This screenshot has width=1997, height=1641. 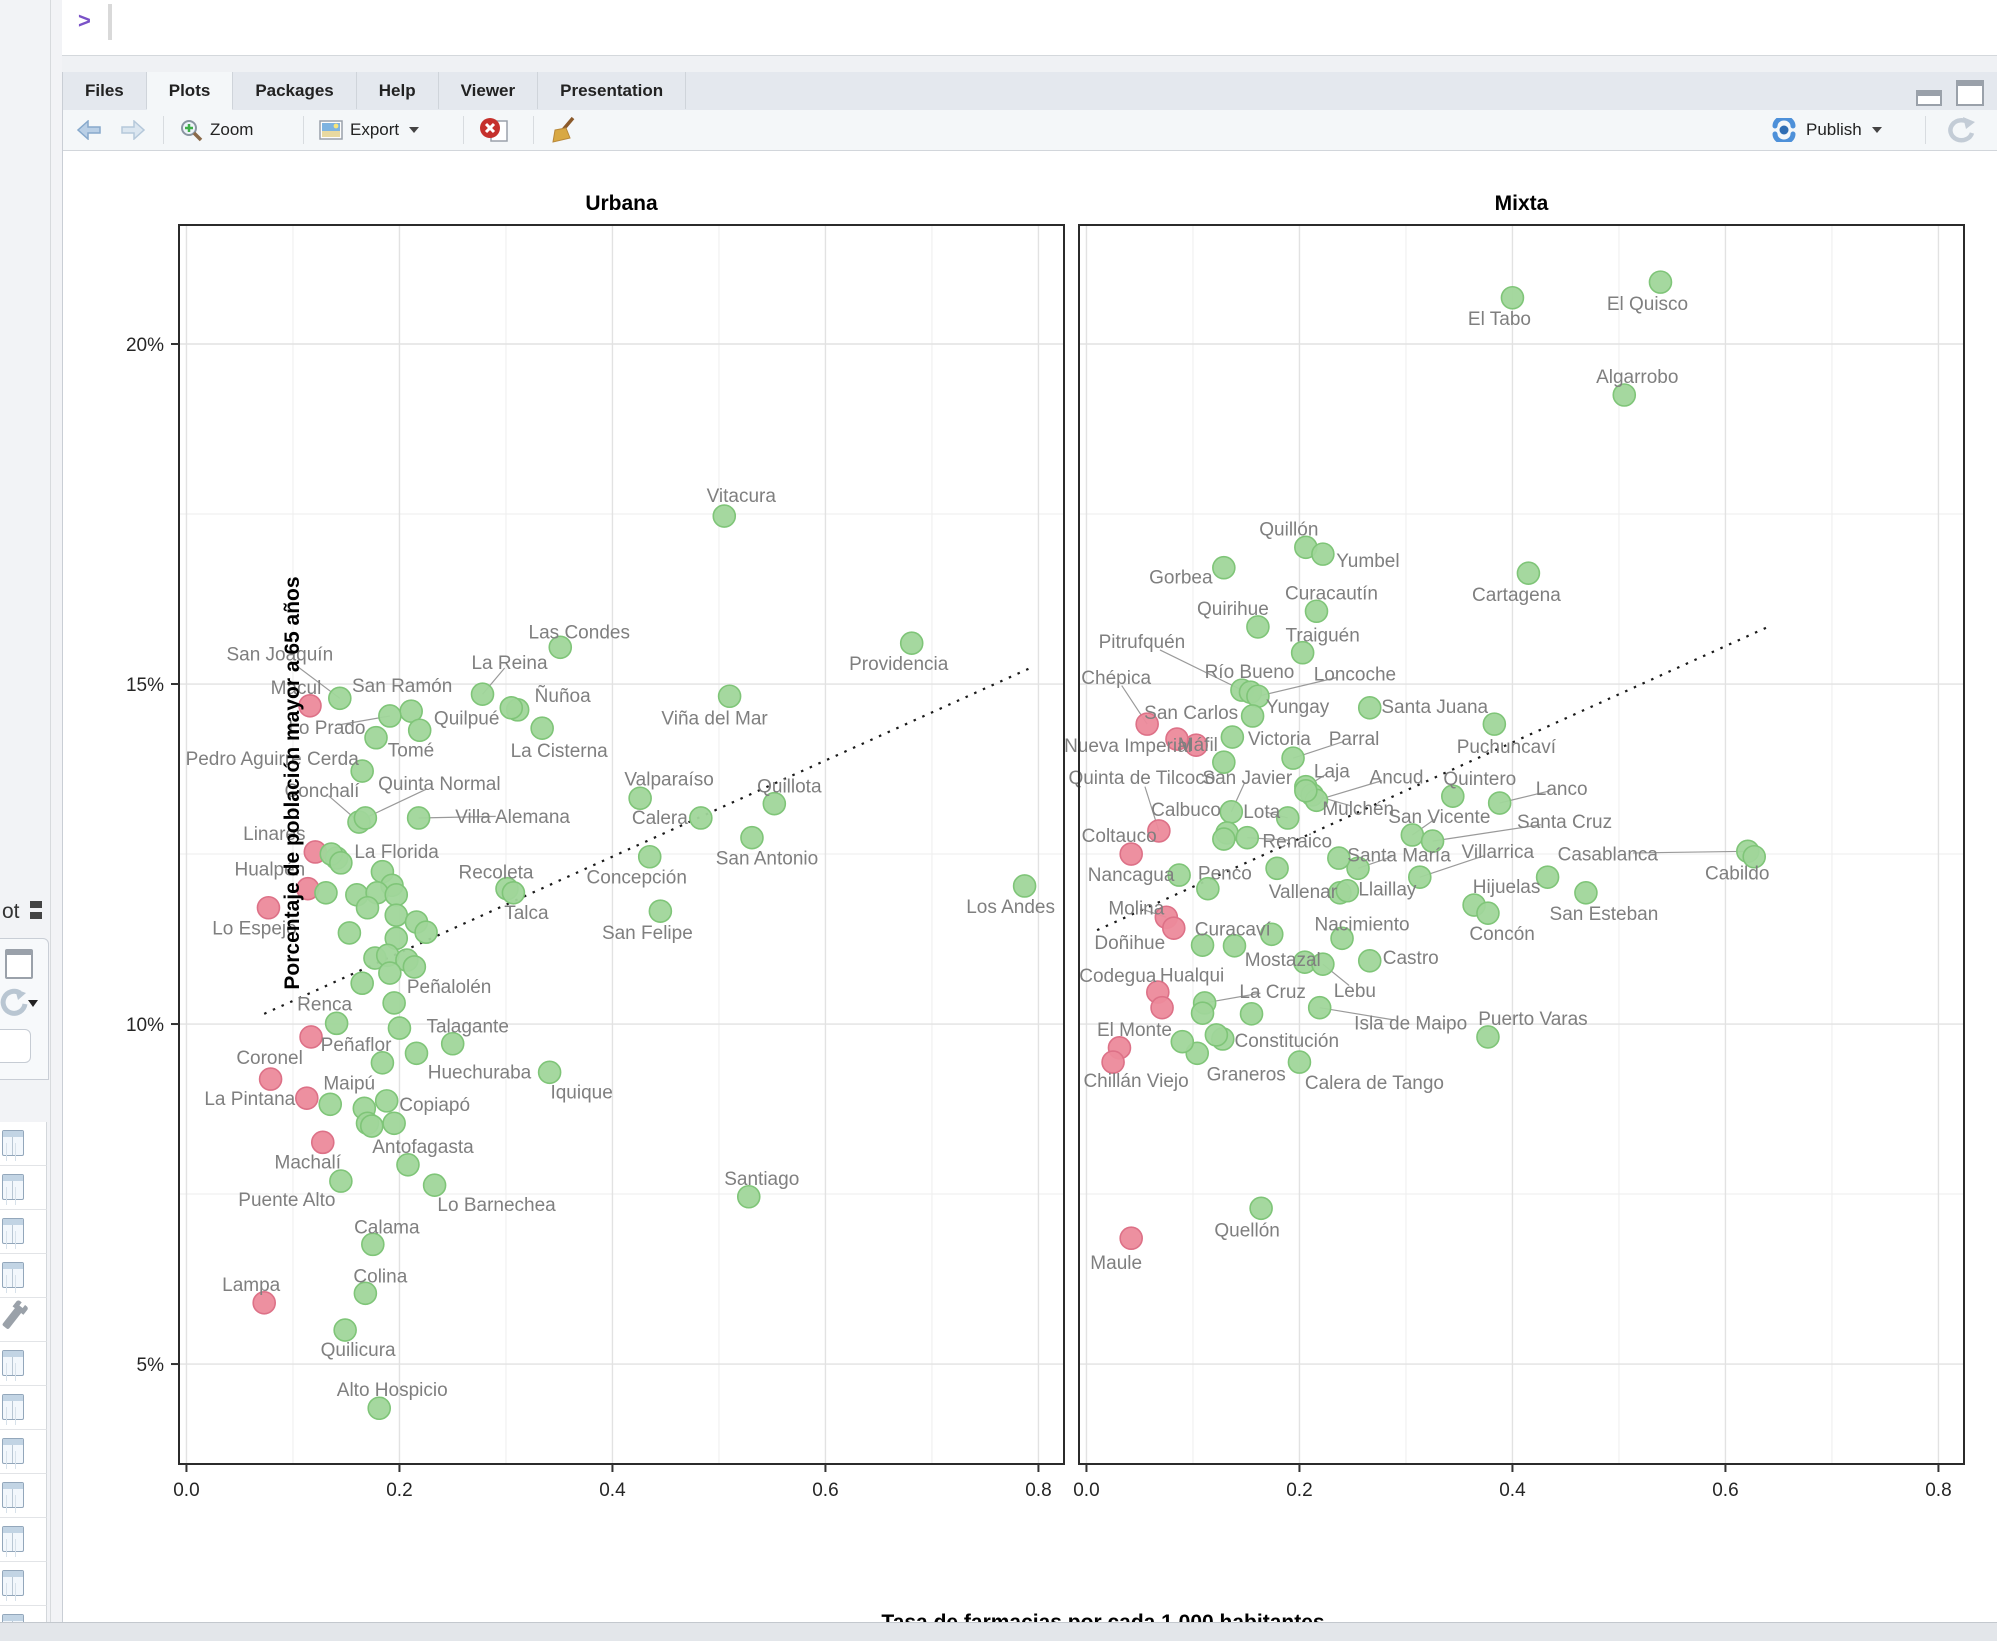 I want to click on tab-plots: Plots, so click(x=190, y=91).